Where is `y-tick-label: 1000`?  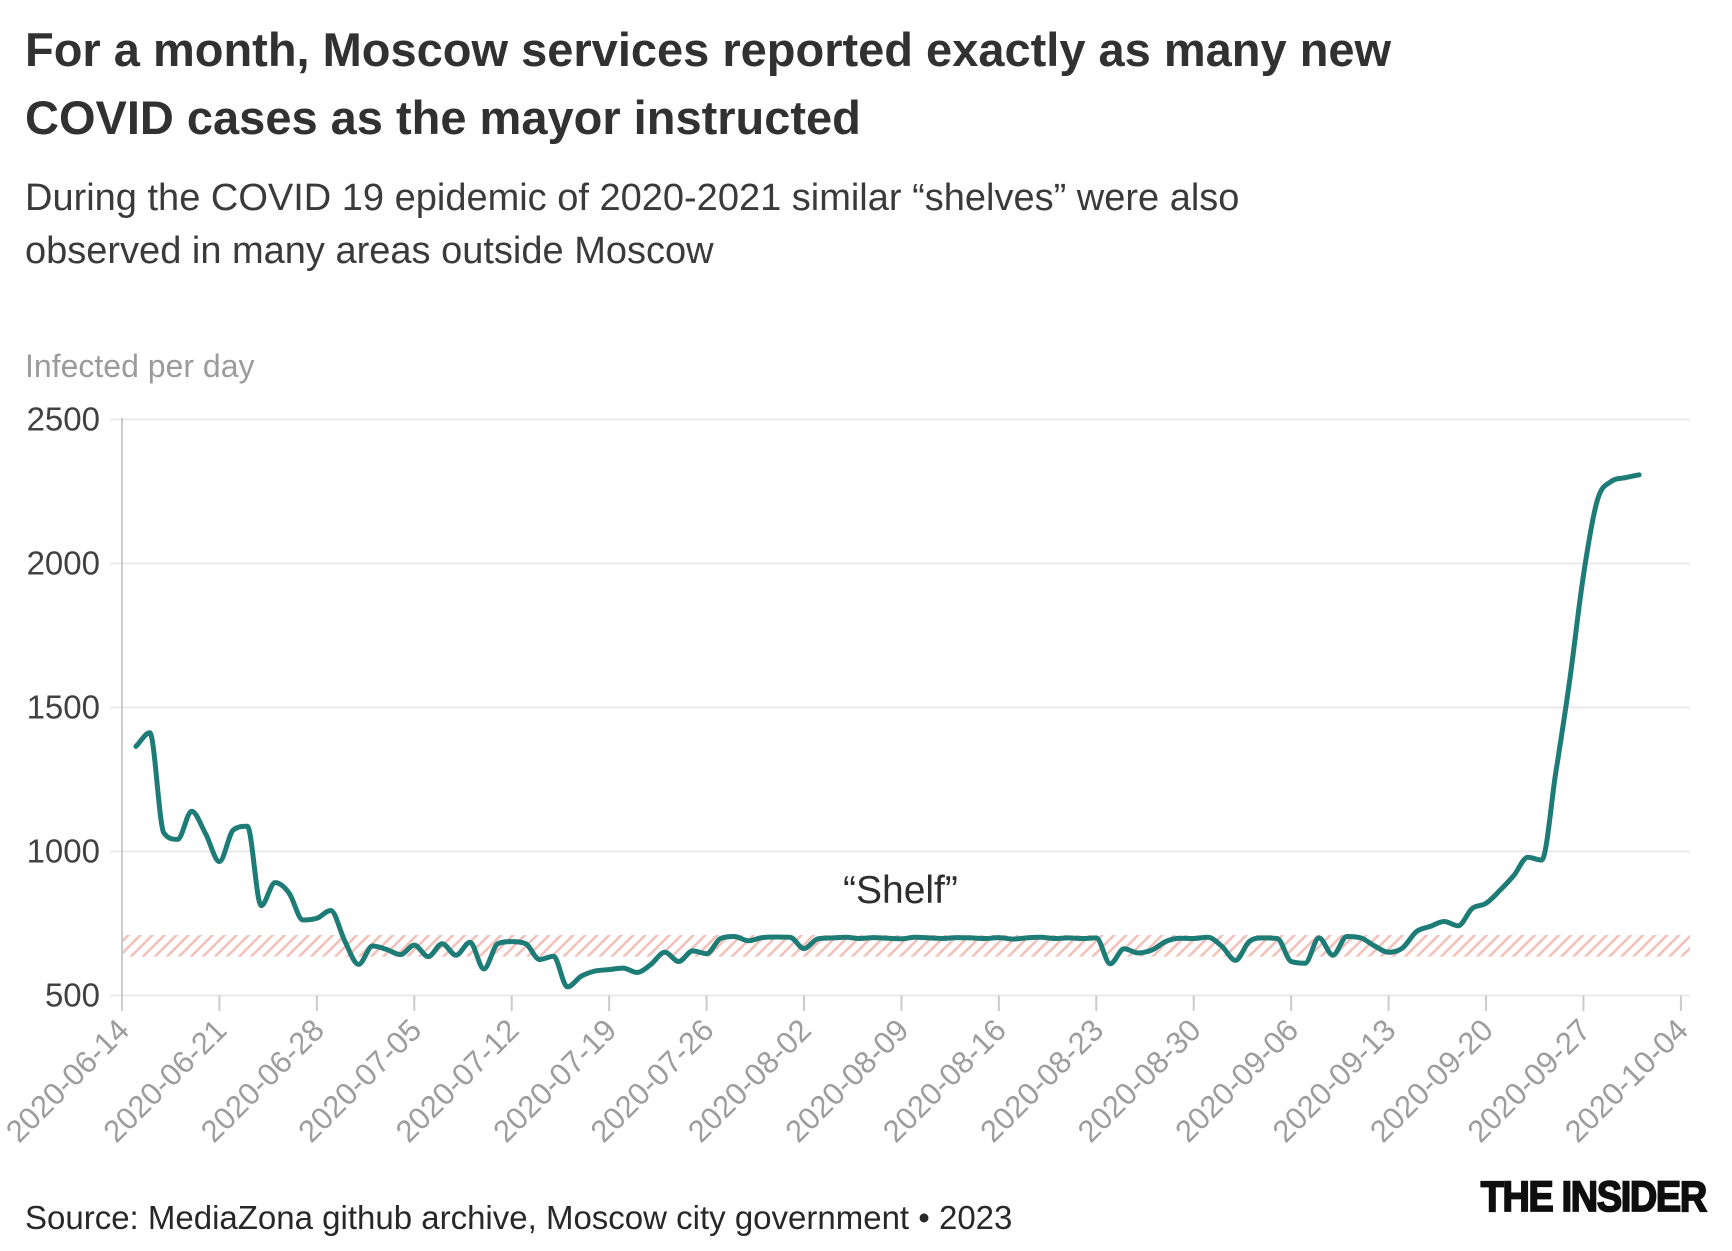 y-tick-label: 1000 is located at coordinates (63, 851).